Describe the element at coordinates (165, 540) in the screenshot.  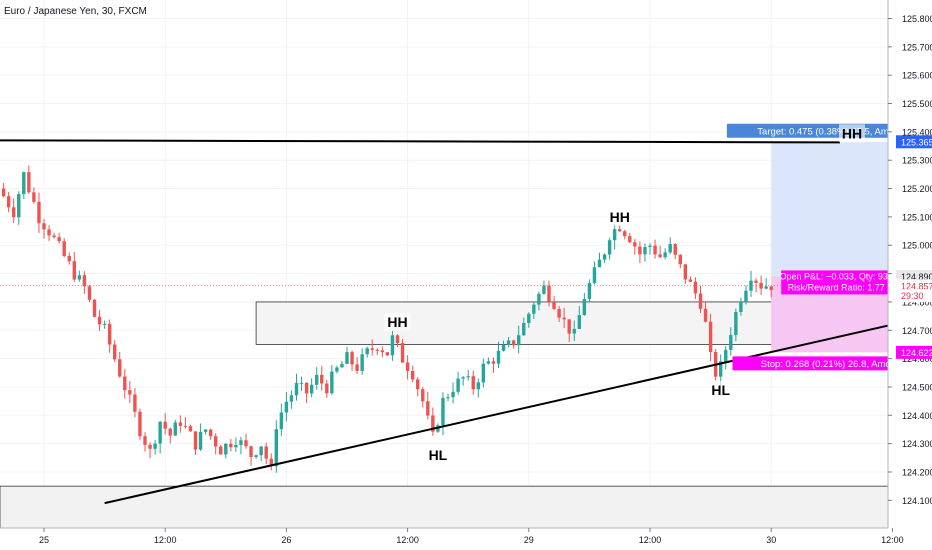
I see `x-tick-label: 12:00` at that location.